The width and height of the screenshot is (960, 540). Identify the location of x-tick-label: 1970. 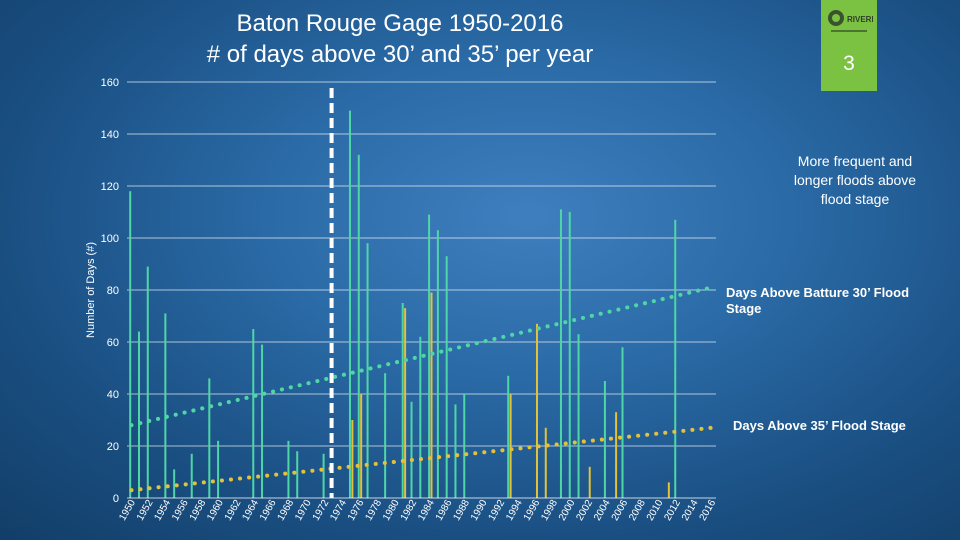
(303, 510).